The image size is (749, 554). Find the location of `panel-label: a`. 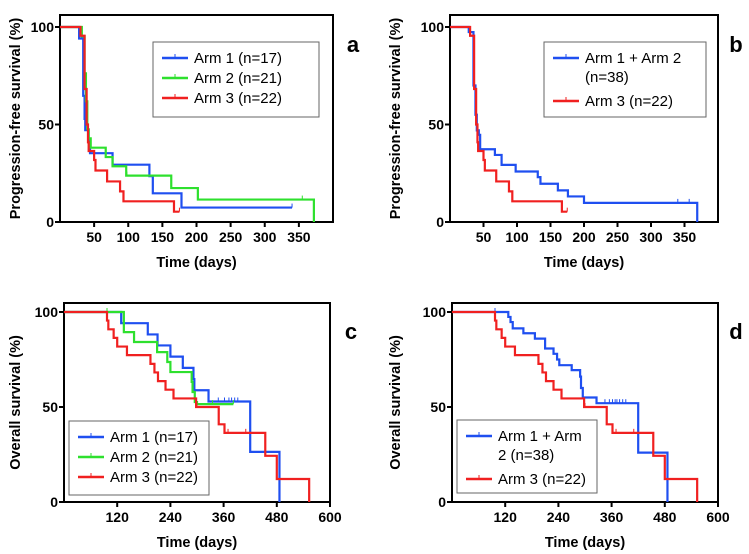

panel-label: a is located at coordinates (353, 44).